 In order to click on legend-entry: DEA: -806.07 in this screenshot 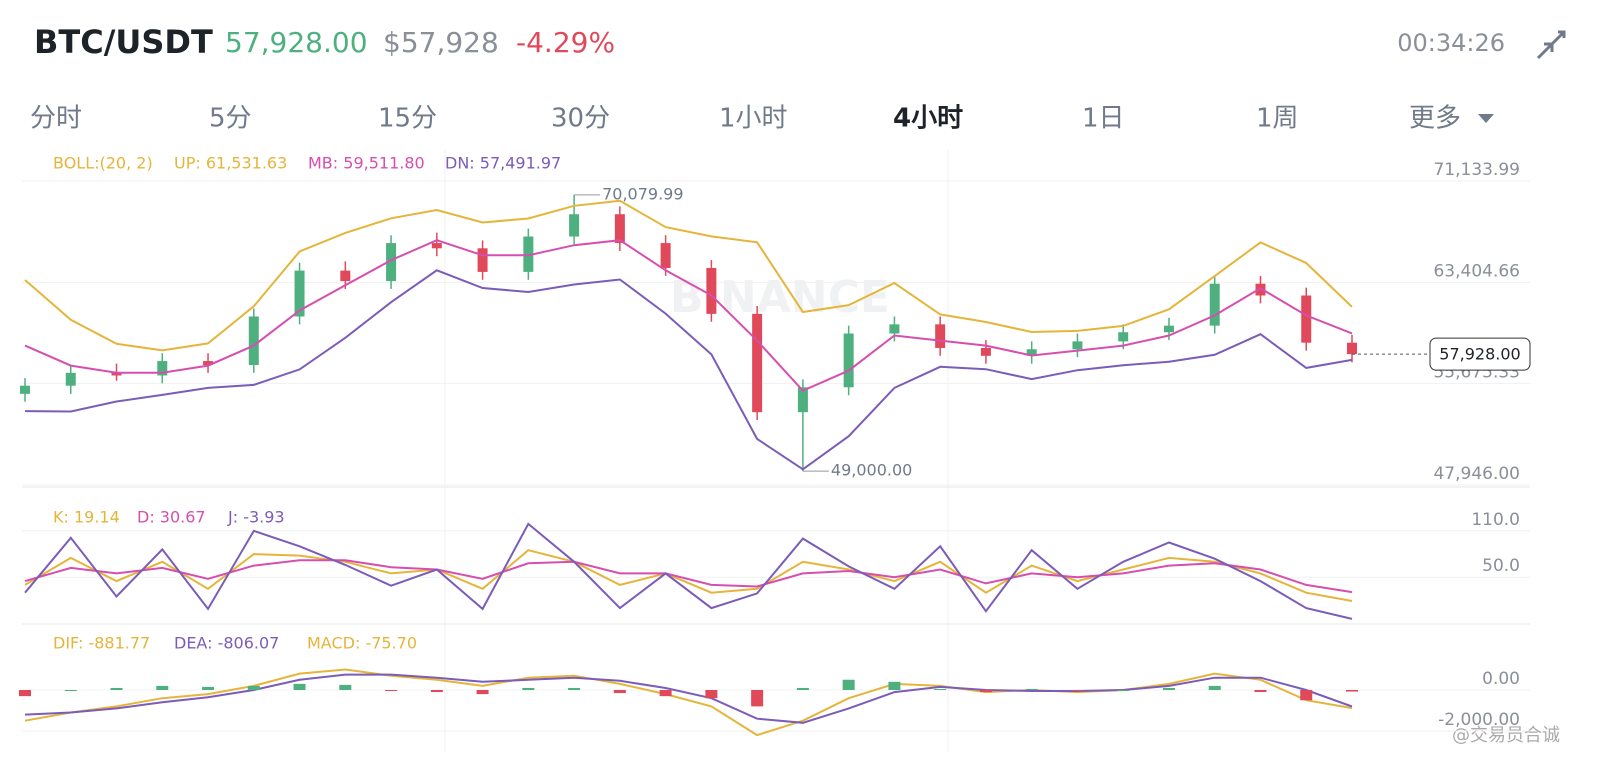, I will do `click(226, 643)`.